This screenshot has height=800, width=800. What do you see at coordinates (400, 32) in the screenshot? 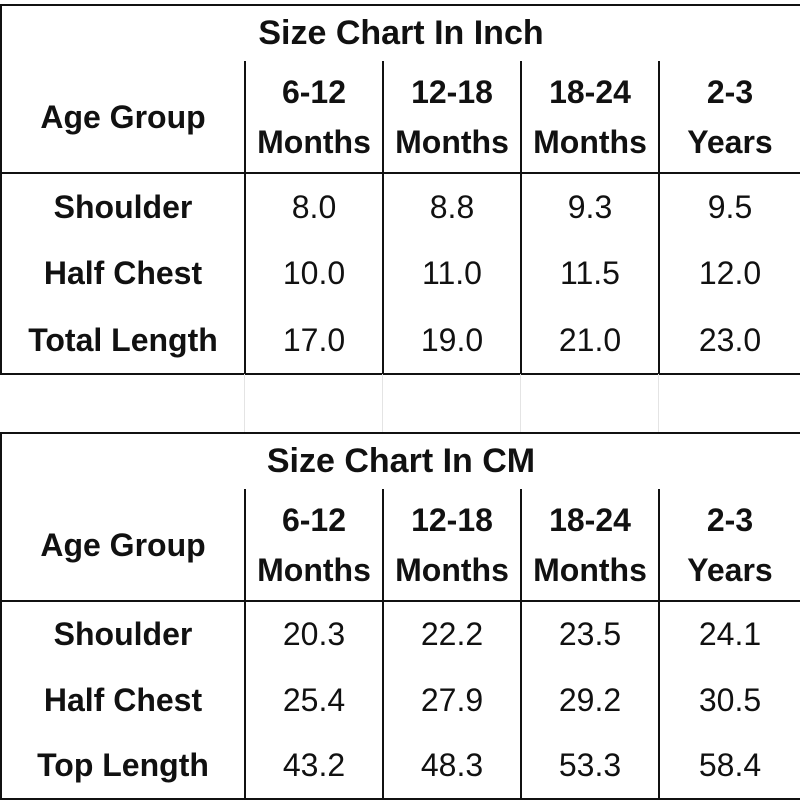
I see `table-title: Size Chart In Inch` at bounding box center [400, 32].